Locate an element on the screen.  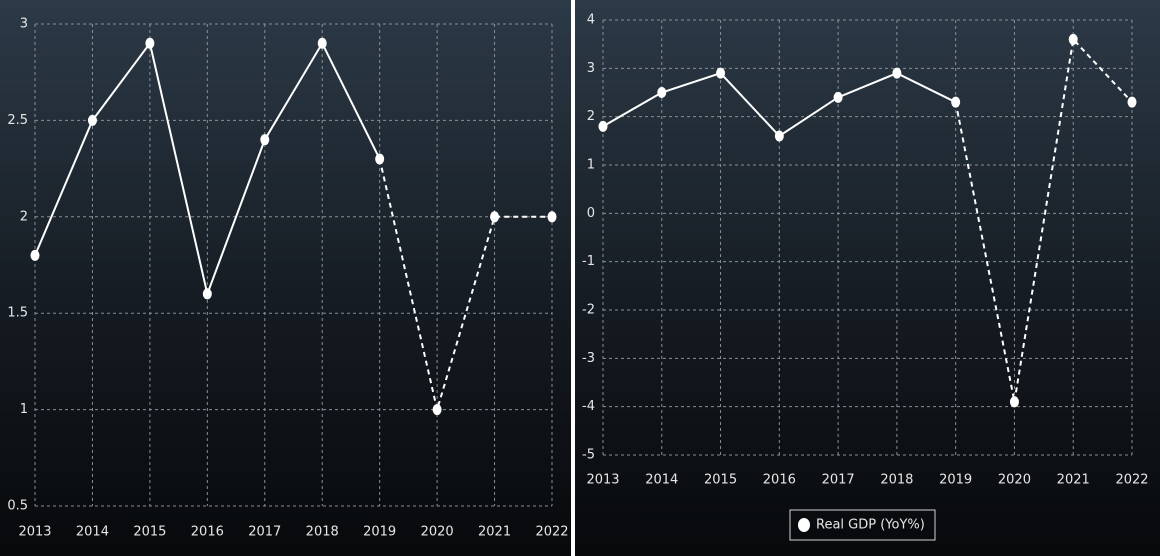
y-tick-label: 0 is located at coordinates (591, 213).